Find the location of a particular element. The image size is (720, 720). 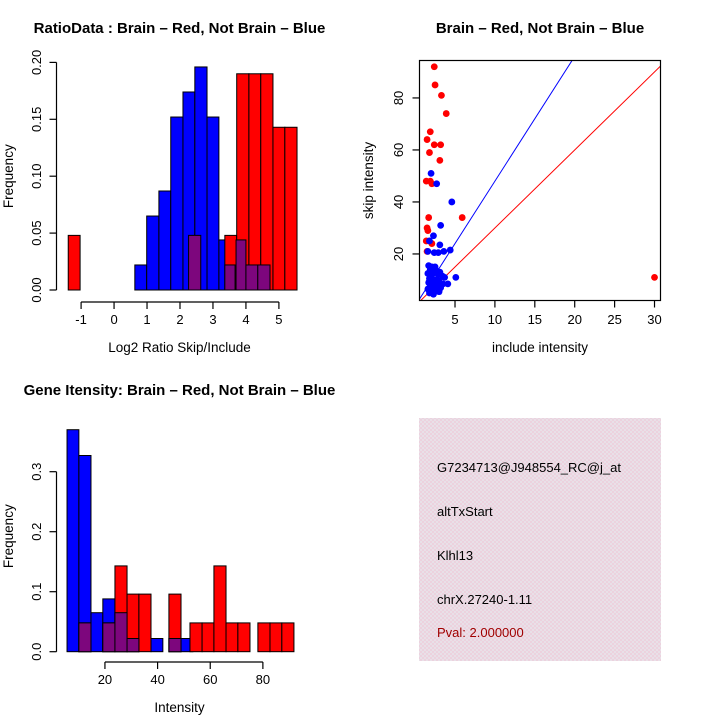

tick-labels: 5 10 15 20 25 30 20 40 60 80 is located at coordinates (526, 209).